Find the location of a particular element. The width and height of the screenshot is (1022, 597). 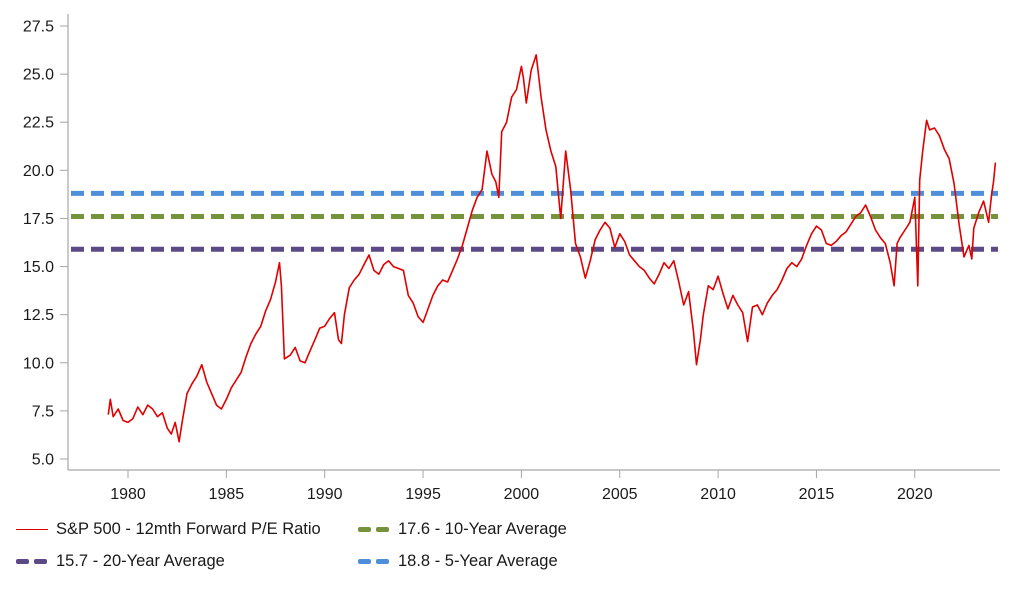

legend-item-20yr-avg: 15.7 - 20-Year Average is located at coordinates (119, 561).